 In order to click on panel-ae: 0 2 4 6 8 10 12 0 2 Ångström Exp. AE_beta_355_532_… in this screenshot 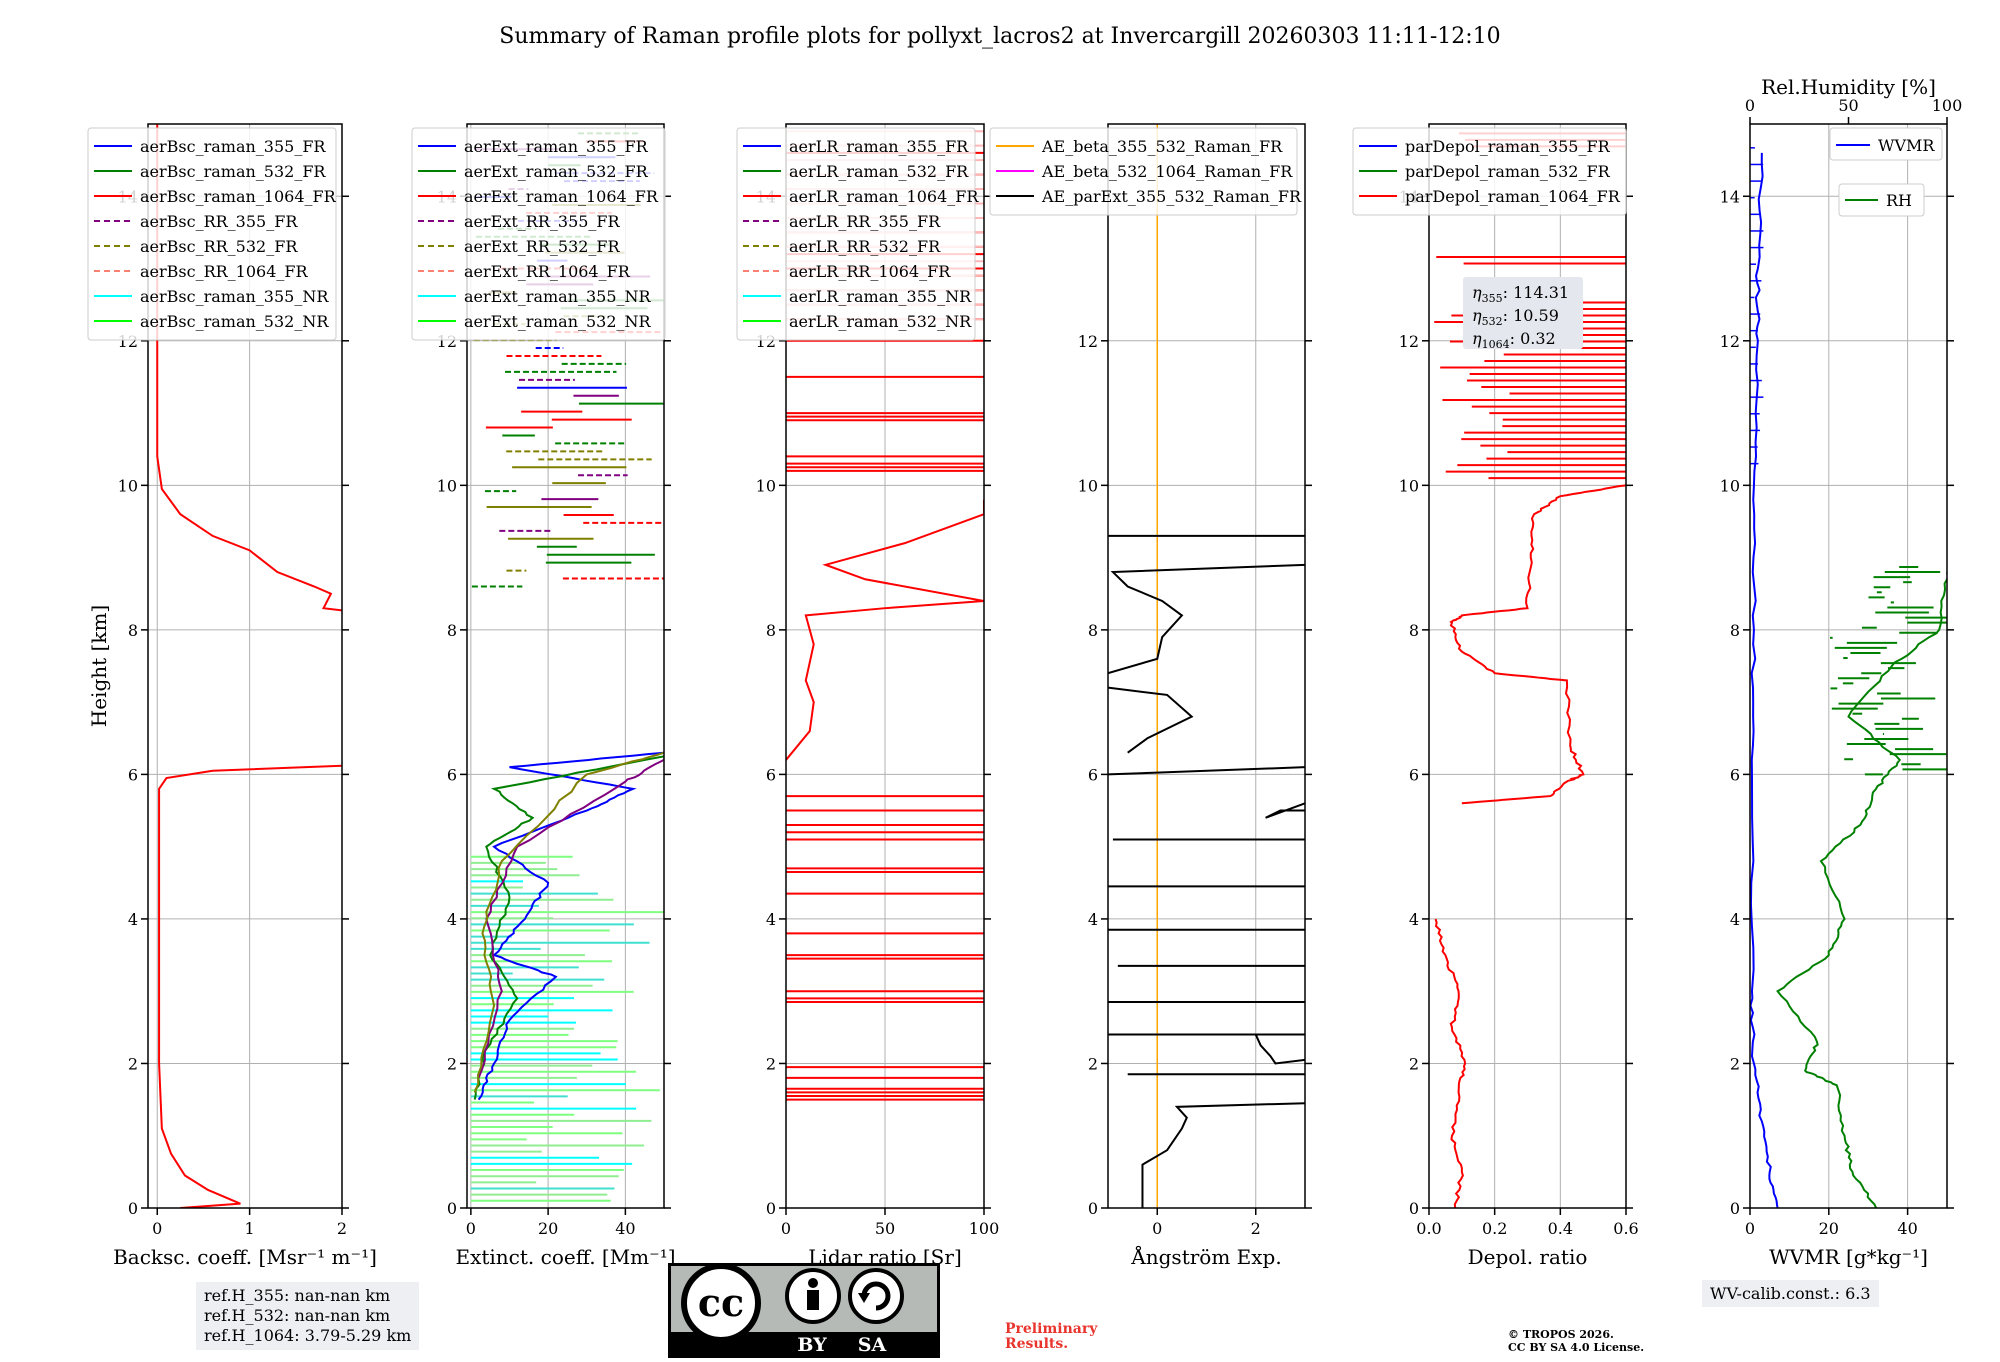, I will do `click(1150, 696)`.